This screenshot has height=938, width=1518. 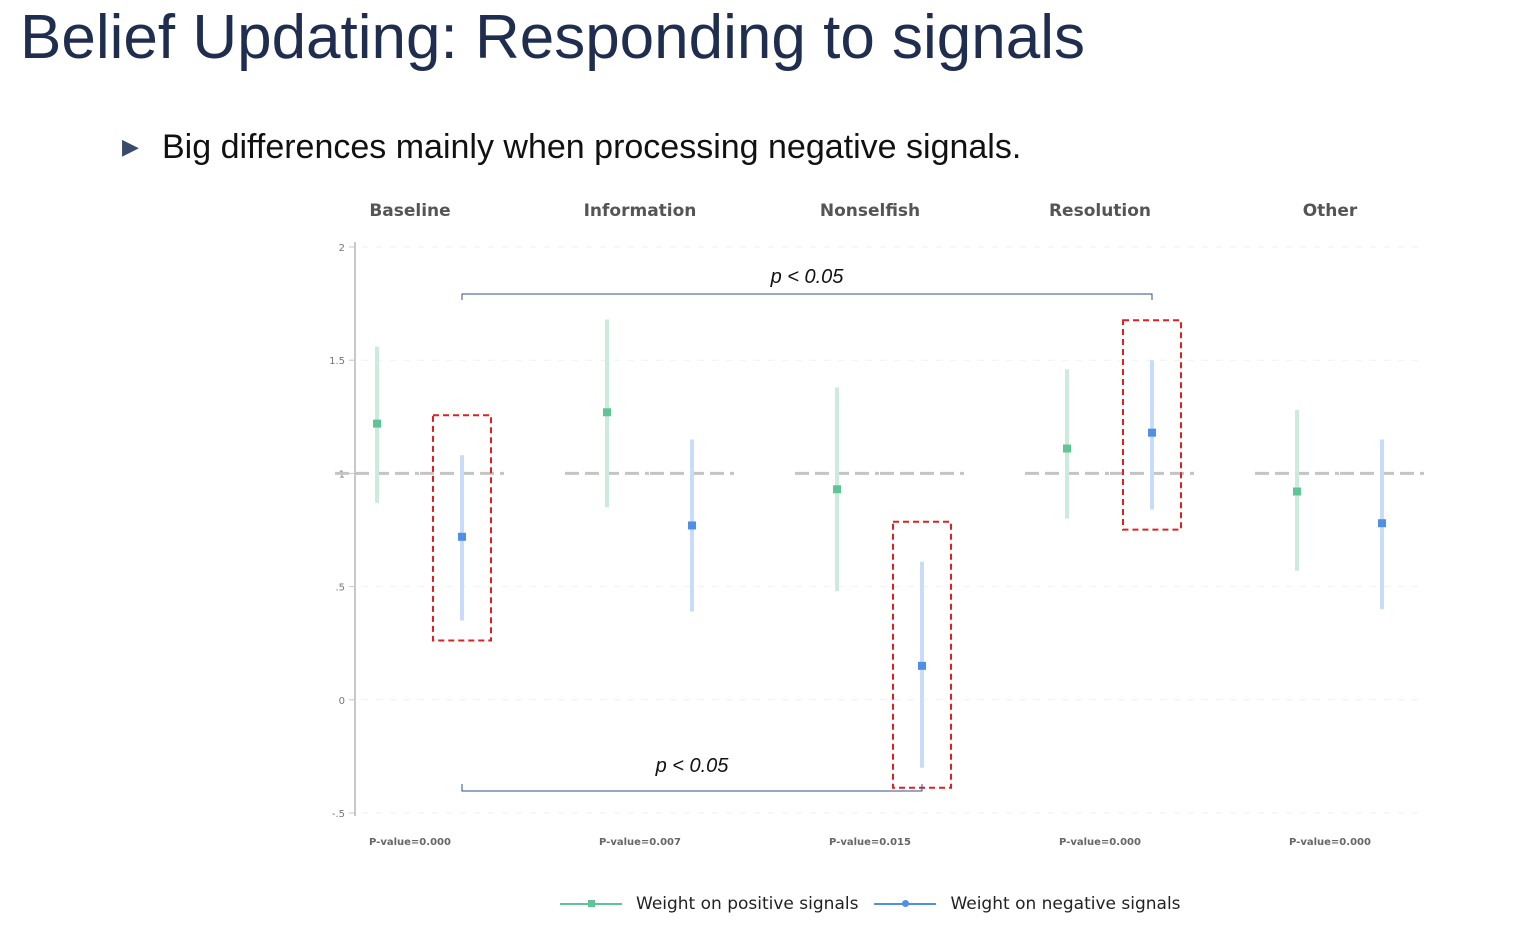 I want to click on y-tick-label: 2, so click(x=342, y=248).